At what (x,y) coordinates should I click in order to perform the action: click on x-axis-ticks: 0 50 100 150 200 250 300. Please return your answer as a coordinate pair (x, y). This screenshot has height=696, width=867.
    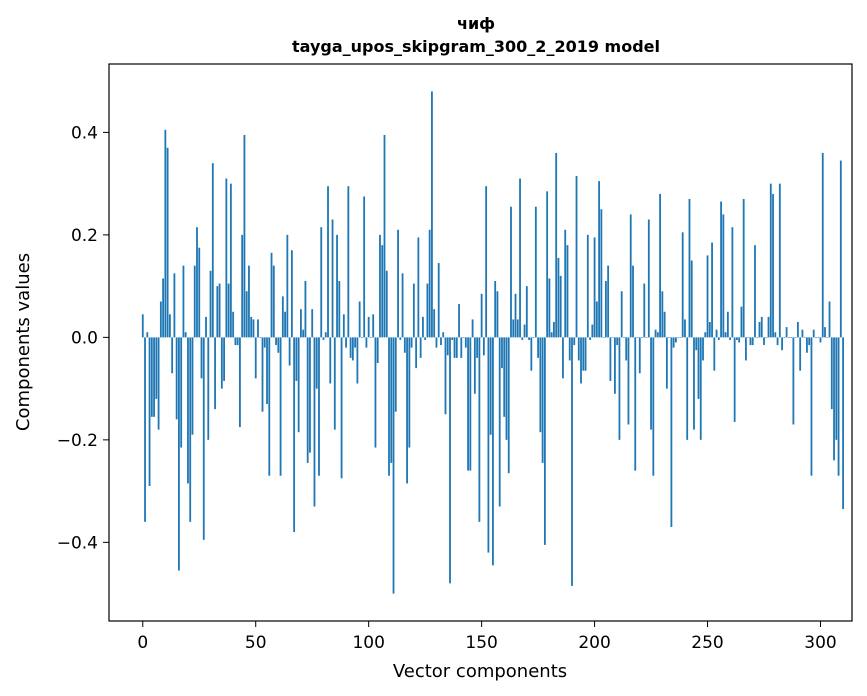
    Looking at the image, I should click on (487, 637).